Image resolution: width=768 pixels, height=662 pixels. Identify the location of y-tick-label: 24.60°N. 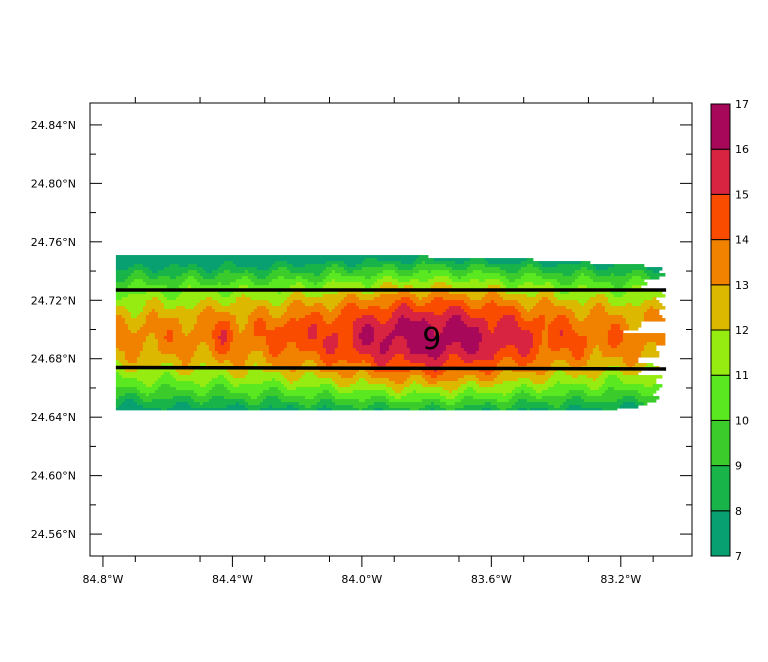
(53, 476).